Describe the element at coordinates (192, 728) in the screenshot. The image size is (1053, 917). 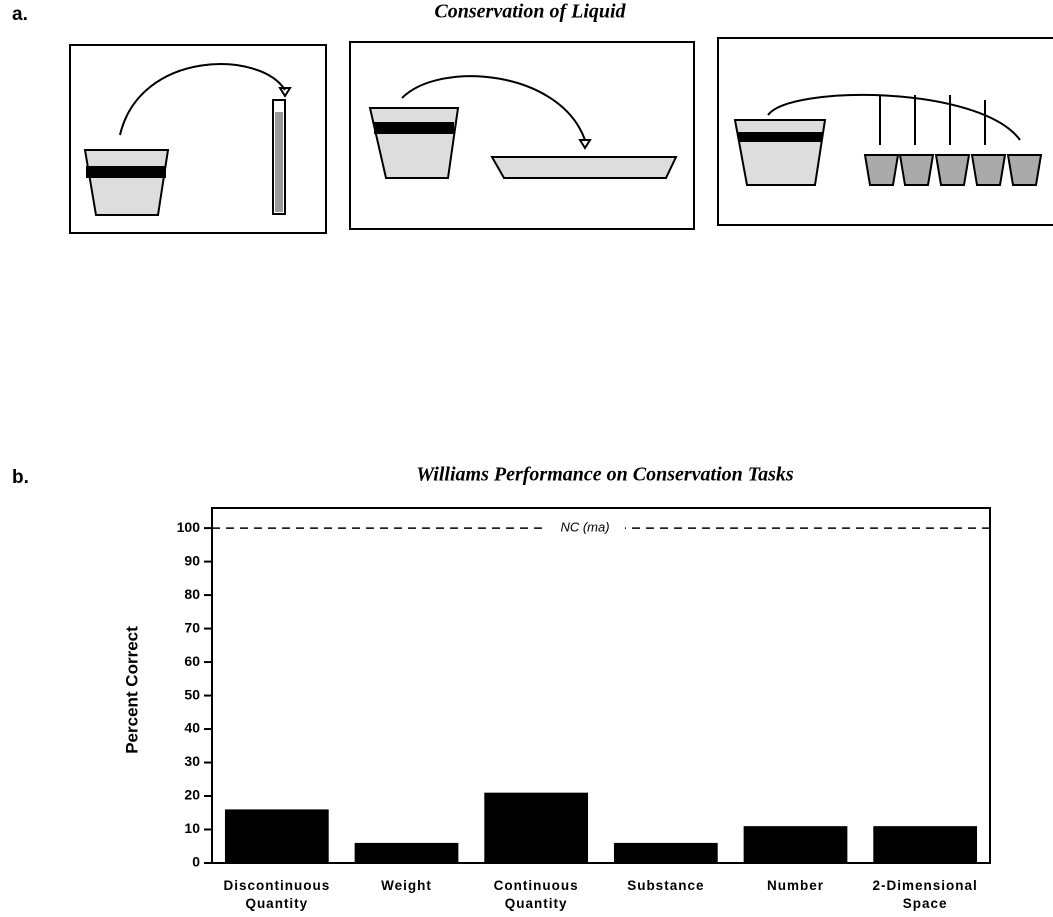
I see `y-tick-label: 40` at that location.